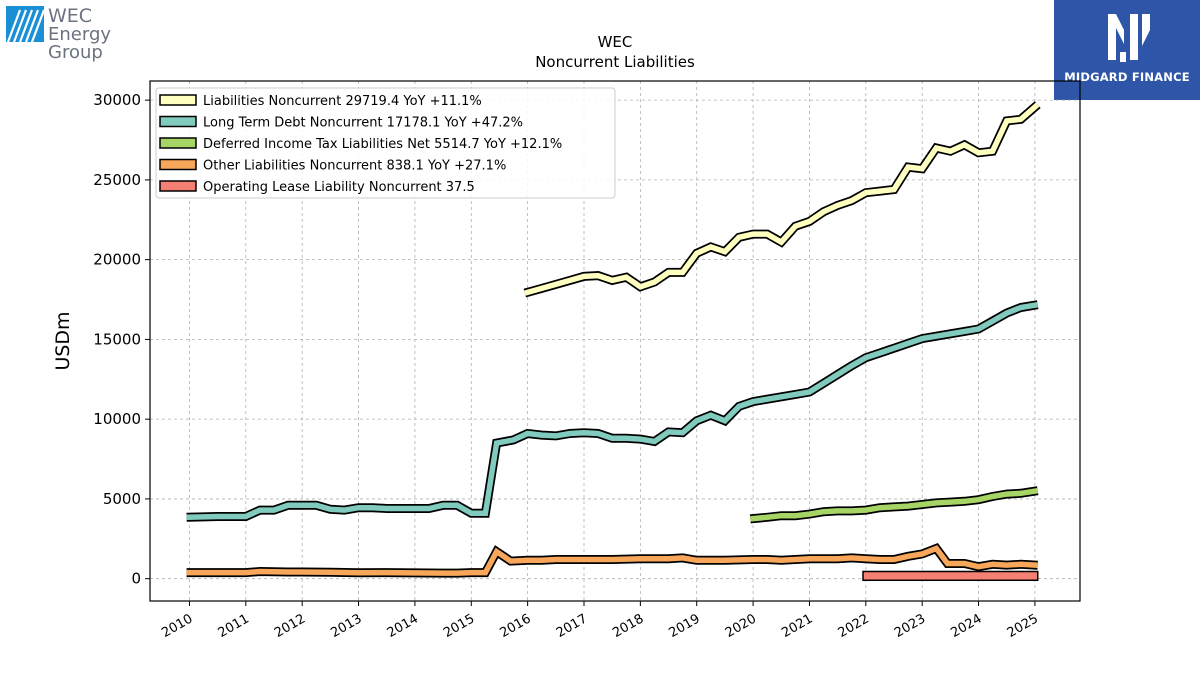 The height and width of the screenshot is (675, 1200). I want to click on x-tick-label: 2016, so click(515, 626).